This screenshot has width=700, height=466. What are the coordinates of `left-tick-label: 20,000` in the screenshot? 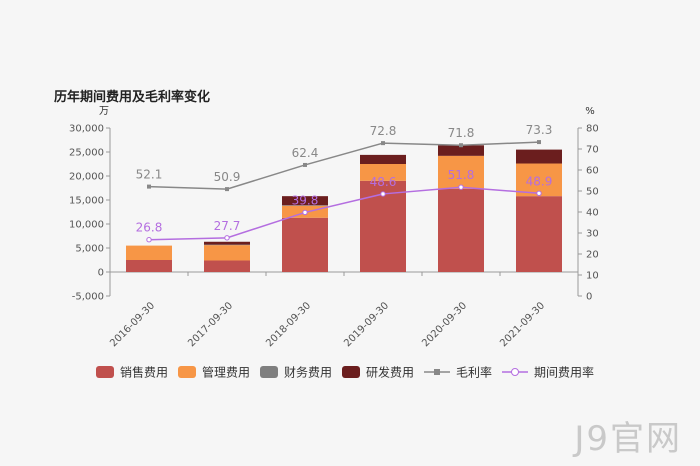 It's located at (86, 177).